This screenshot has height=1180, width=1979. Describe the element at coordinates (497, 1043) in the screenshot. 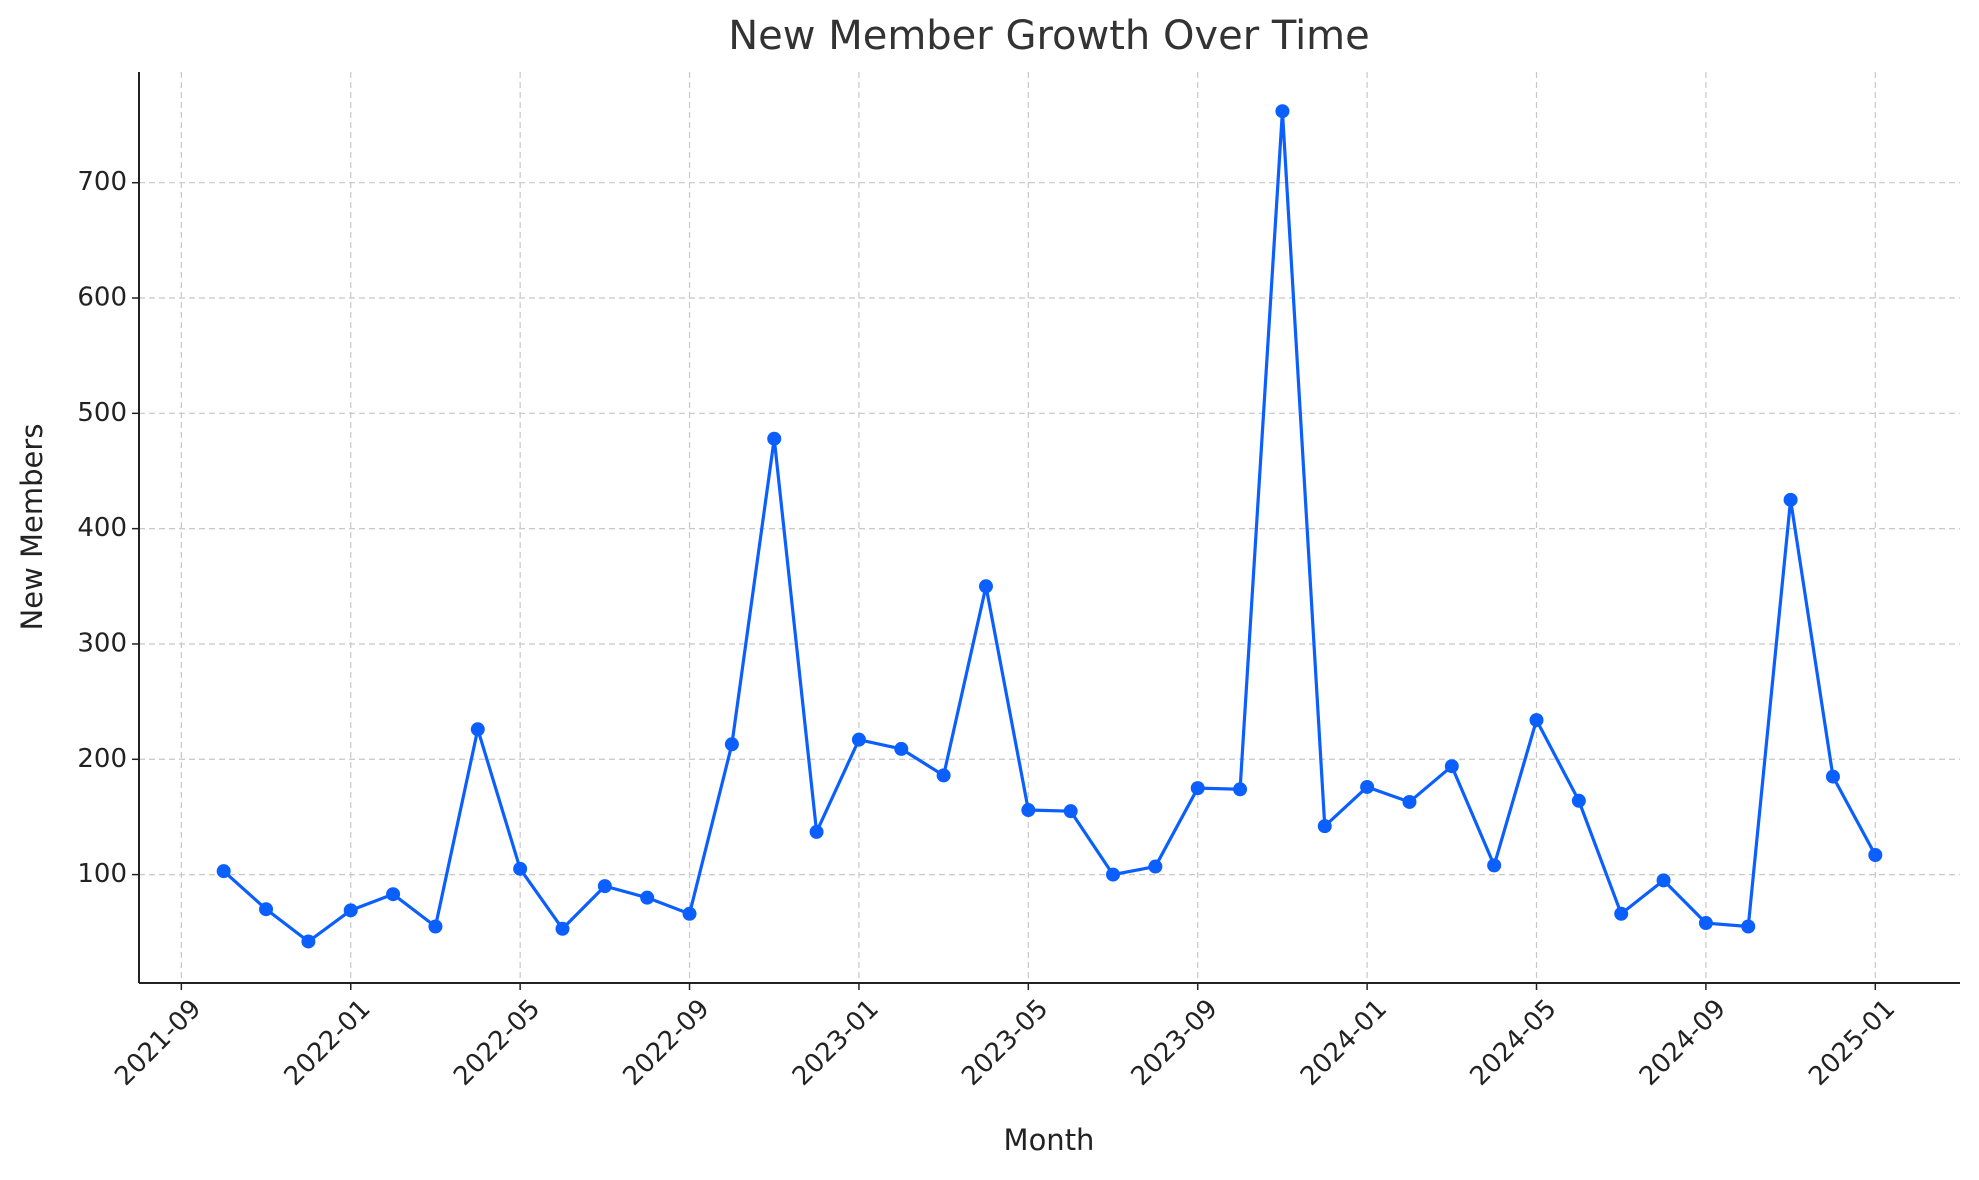

I see `x-tick-label: 2022-05` at that location.